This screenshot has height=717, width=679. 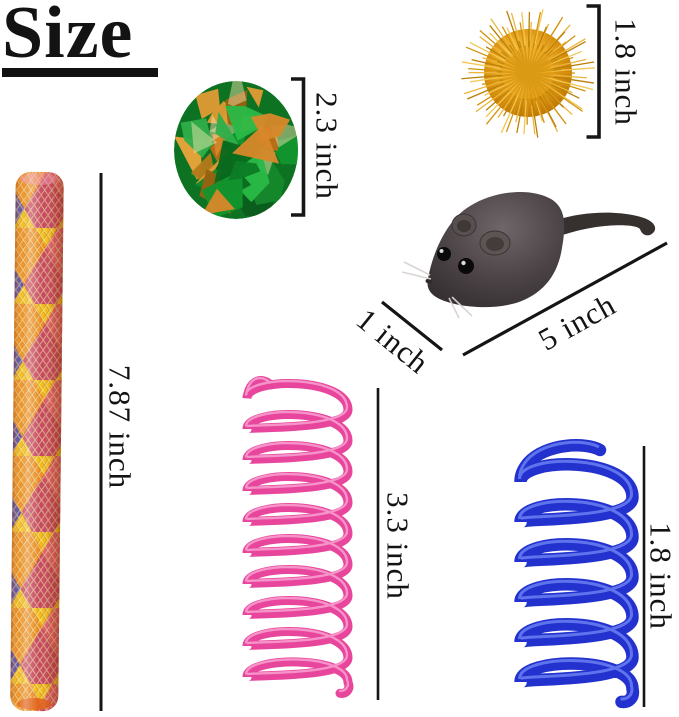 I want to click on mouse-eye-left-glint, so click(x=441, y=251).